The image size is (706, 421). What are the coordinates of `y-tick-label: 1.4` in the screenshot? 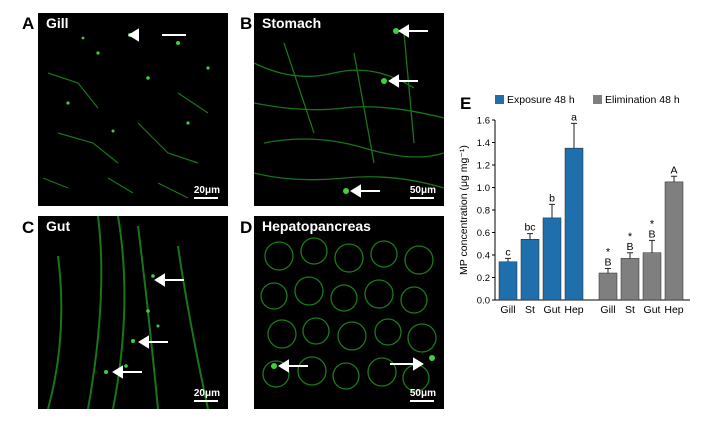 It's located at (483, 143).